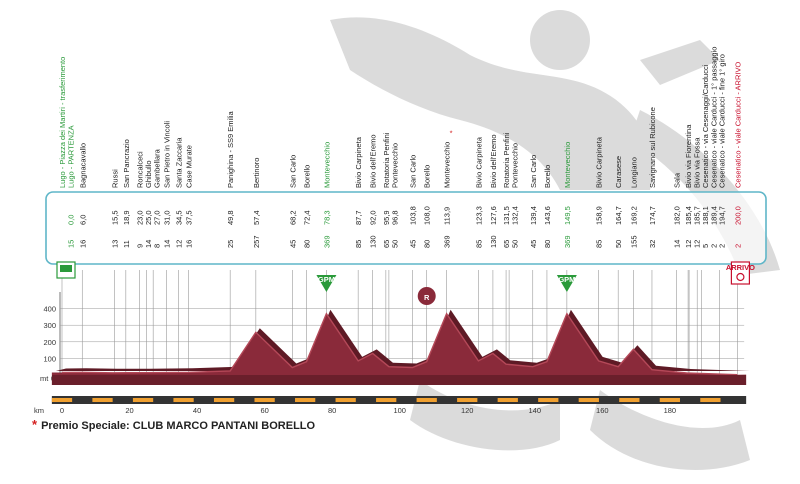  I want to click on location-altitude: 45, so click(413, 244).